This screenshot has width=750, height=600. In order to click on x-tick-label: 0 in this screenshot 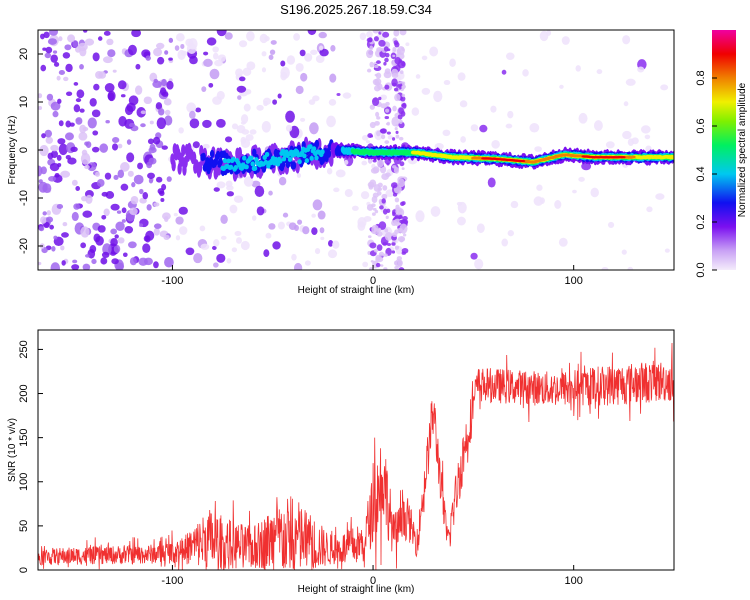, I will do `click(373, 281)`.